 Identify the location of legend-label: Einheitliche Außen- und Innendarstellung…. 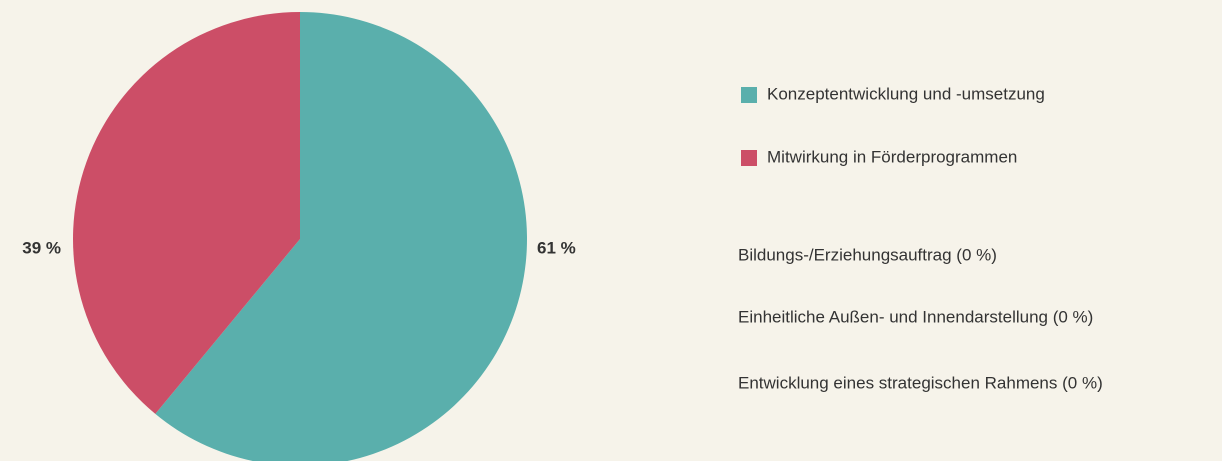
(915, 316).